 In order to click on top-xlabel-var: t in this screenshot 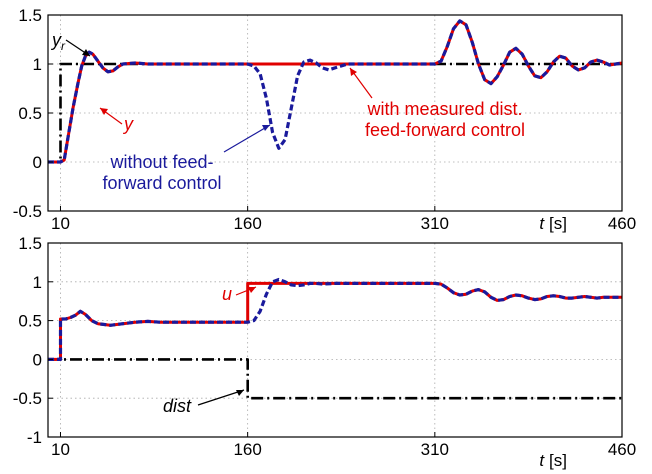, I will do `click(542, 223)`.